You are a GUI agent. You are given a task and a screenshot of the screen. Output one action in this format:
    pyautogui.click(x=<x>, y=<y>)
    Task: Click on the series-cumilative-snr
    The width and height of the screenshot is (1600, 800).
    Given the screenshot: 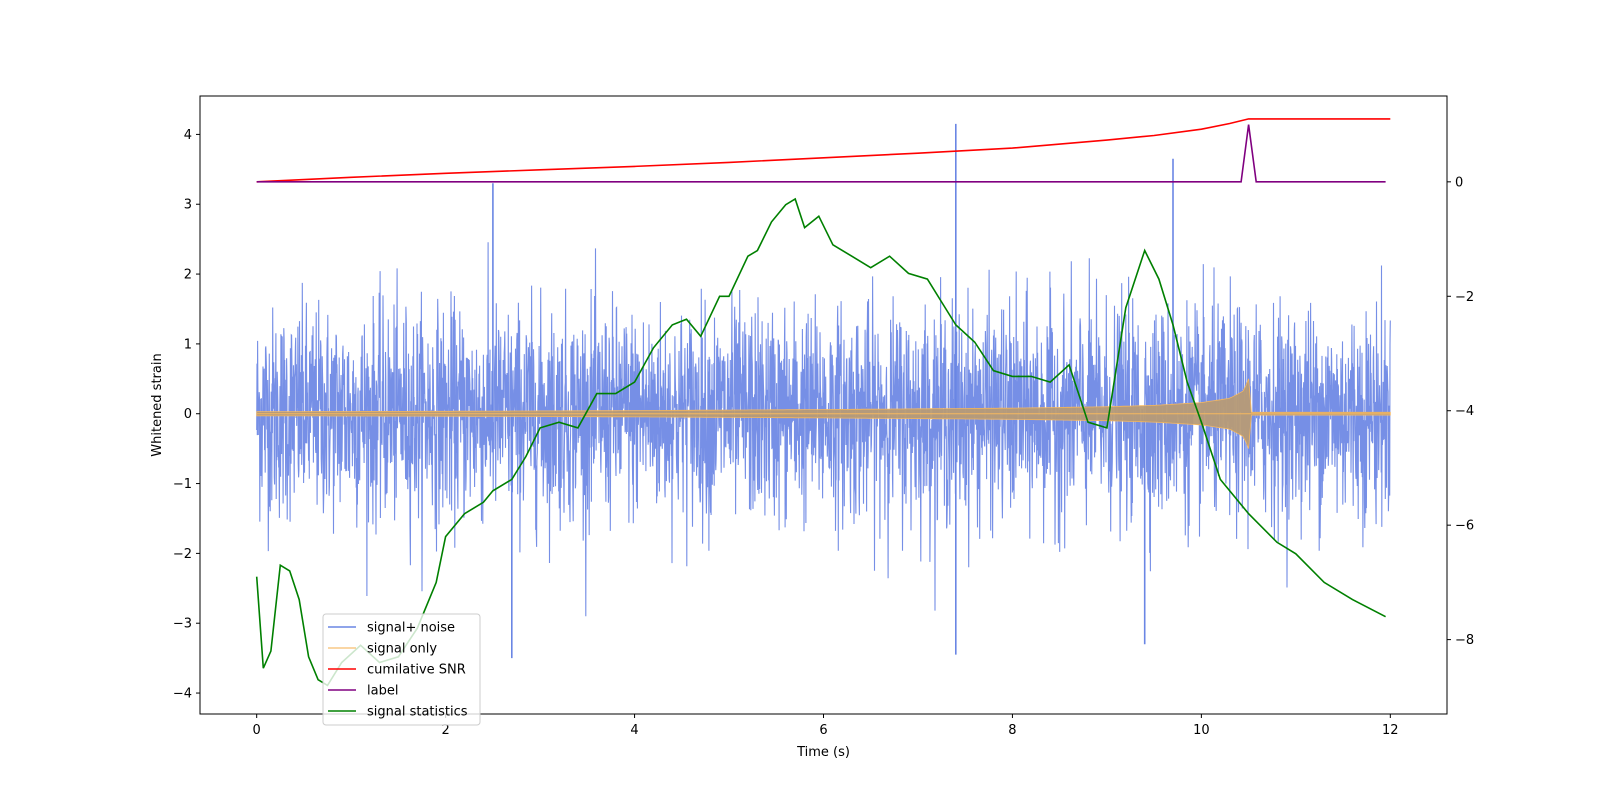 What is the action you would take?
    pyautogui.click(x=823, y=150)
    